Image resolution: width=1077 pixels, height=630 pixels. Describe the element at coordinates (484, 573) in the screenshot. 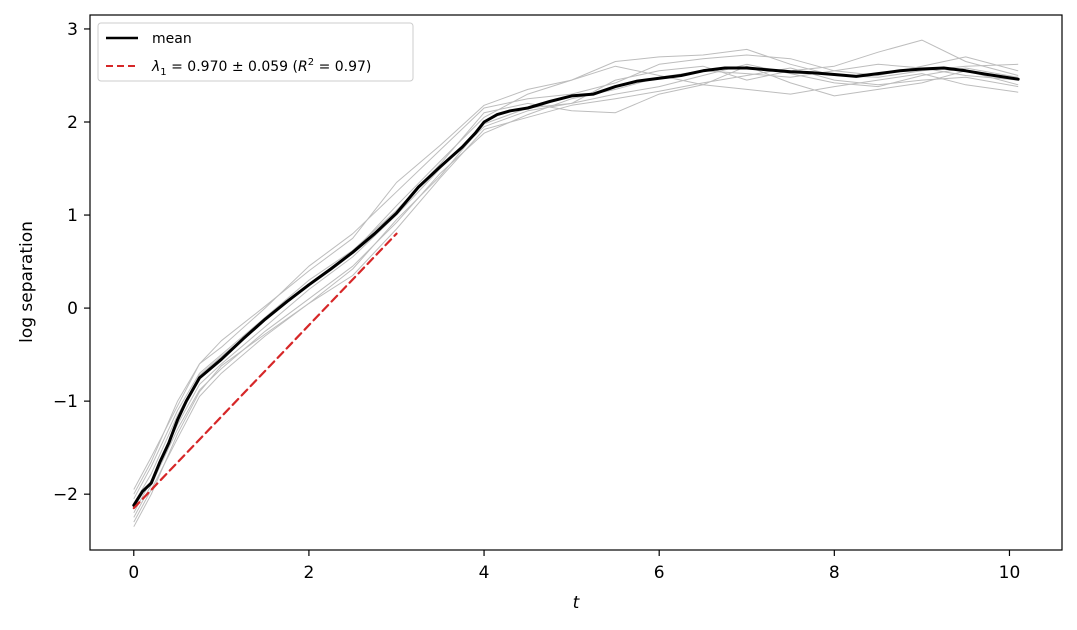

I see `x-tick-label: 4` at that location.